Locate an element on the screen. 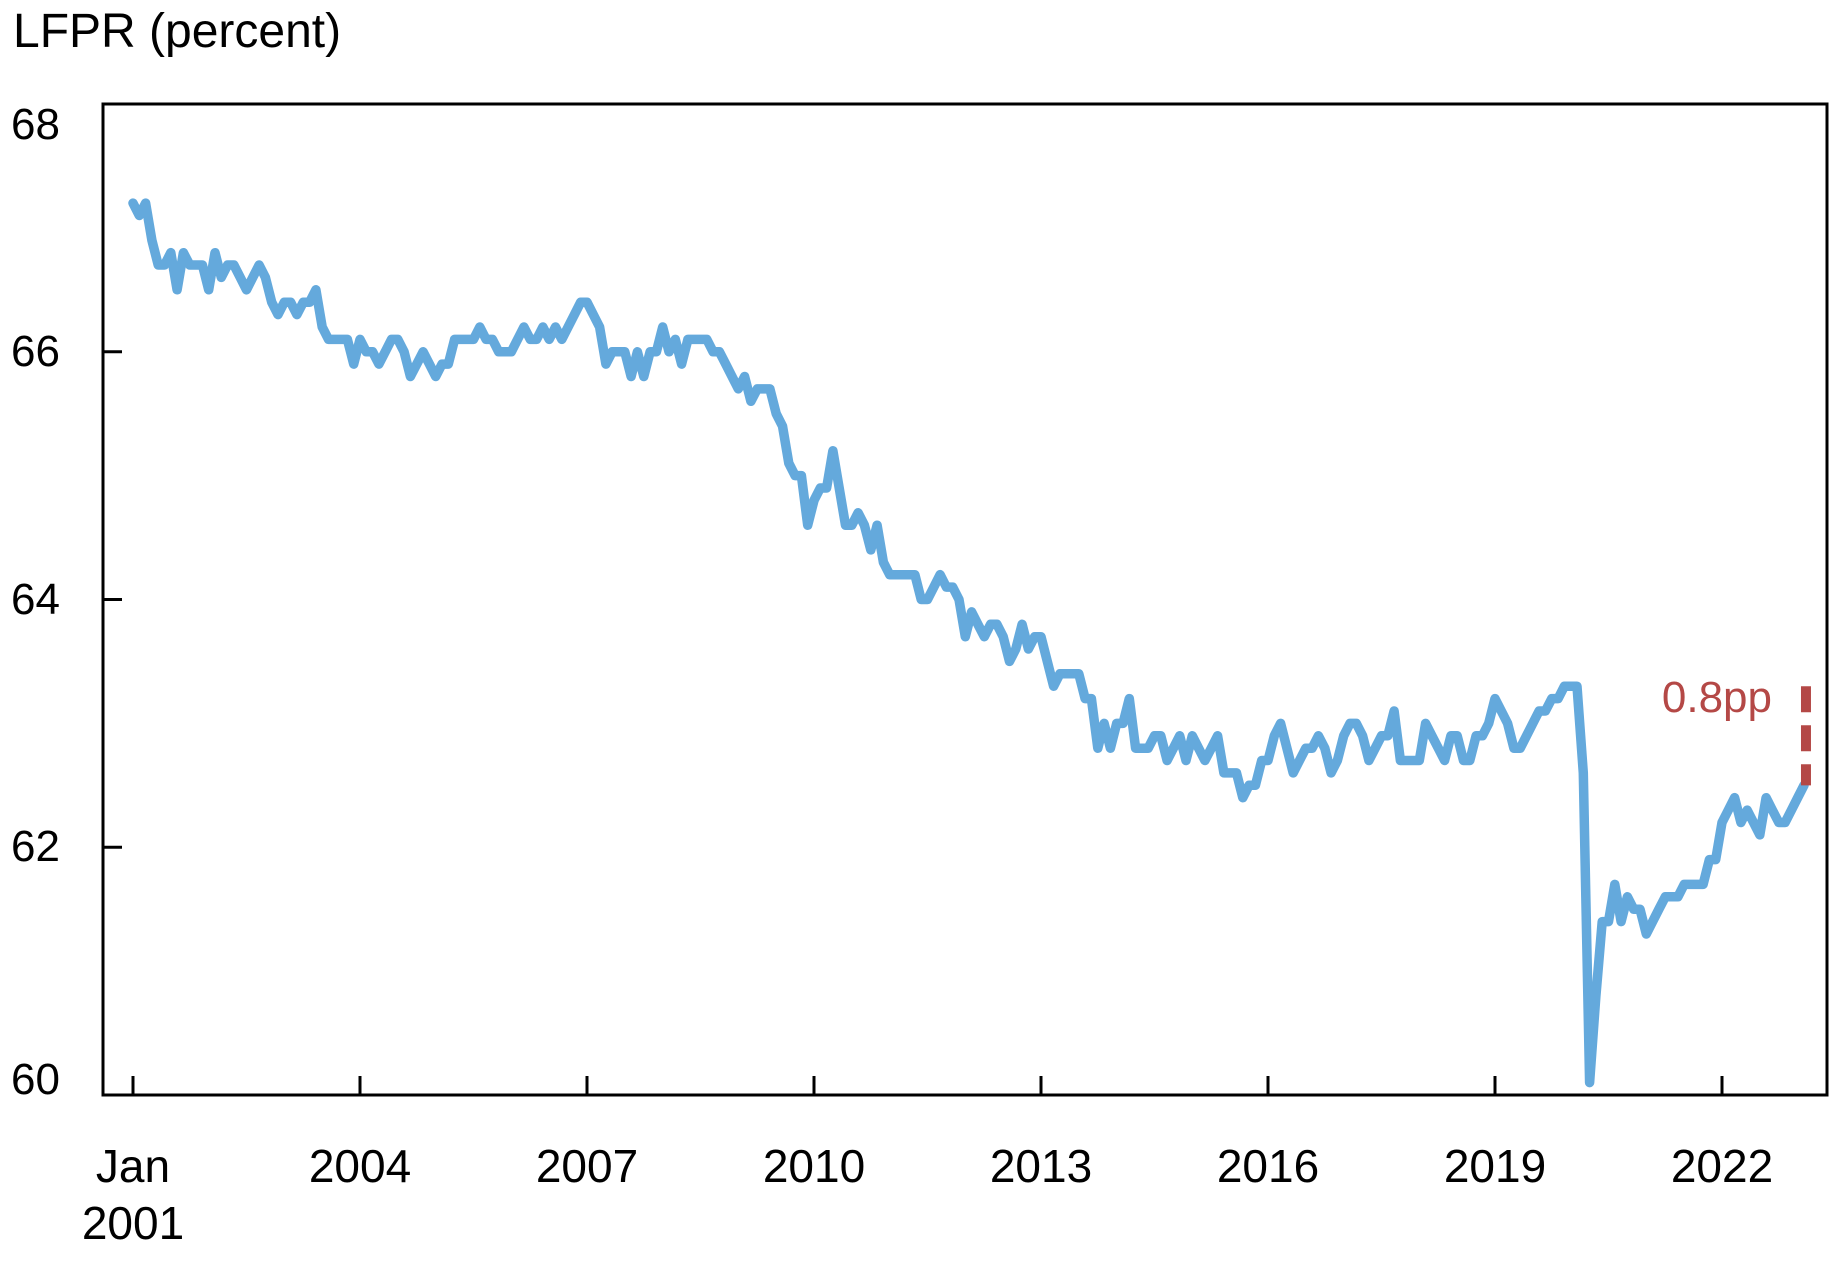 The image size is (1840, 1279). x-axis-label-2022: 2022 is located at coordinates (1722, 1166).